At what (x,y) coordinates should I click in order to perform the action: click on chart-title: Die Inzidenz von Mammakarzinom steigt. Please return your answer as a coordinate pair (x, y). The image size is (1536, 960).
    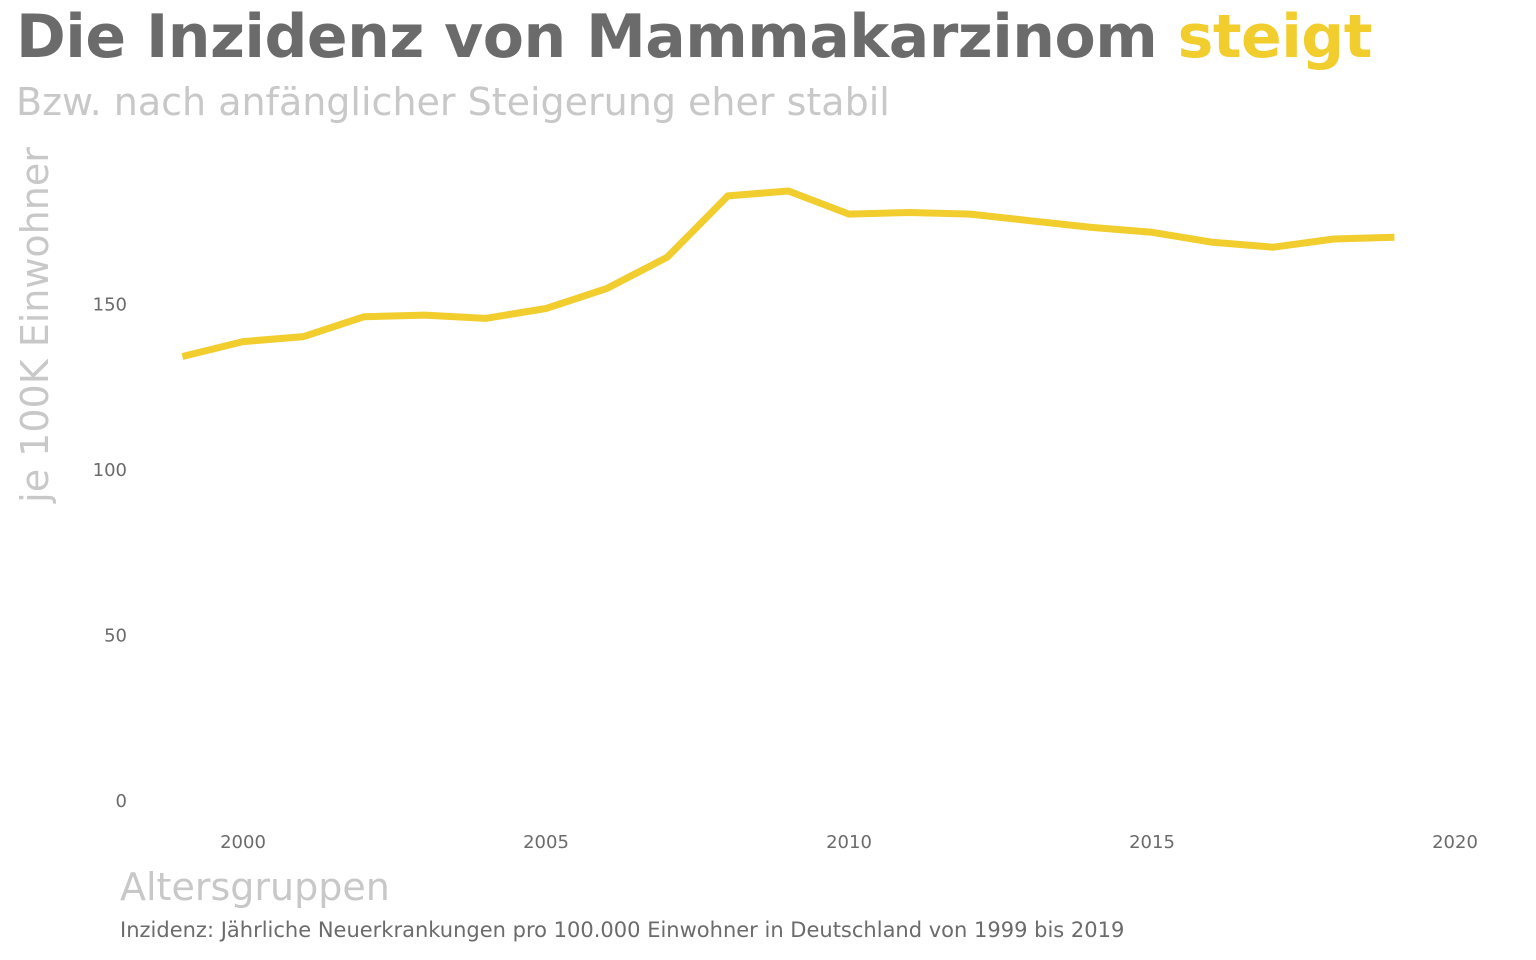
    Looking at the image, I should click on (694, 37).